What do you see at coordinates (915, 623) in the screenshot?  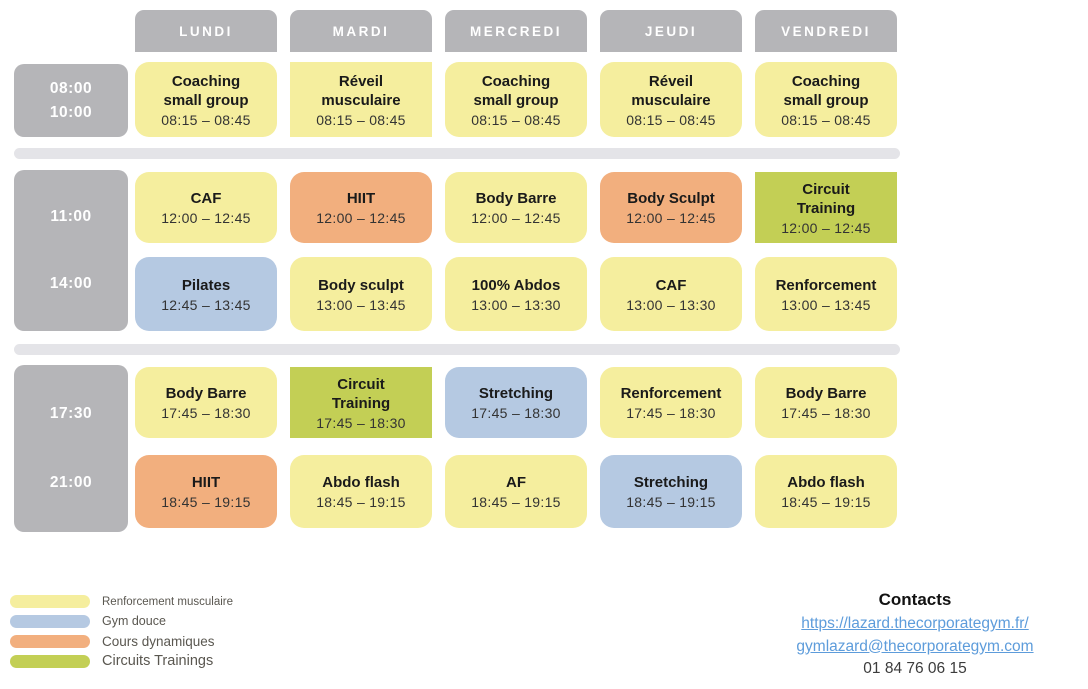 I see `website-link: https://lazard.thecorporategym.fr/` at bounding box center [915, 623].